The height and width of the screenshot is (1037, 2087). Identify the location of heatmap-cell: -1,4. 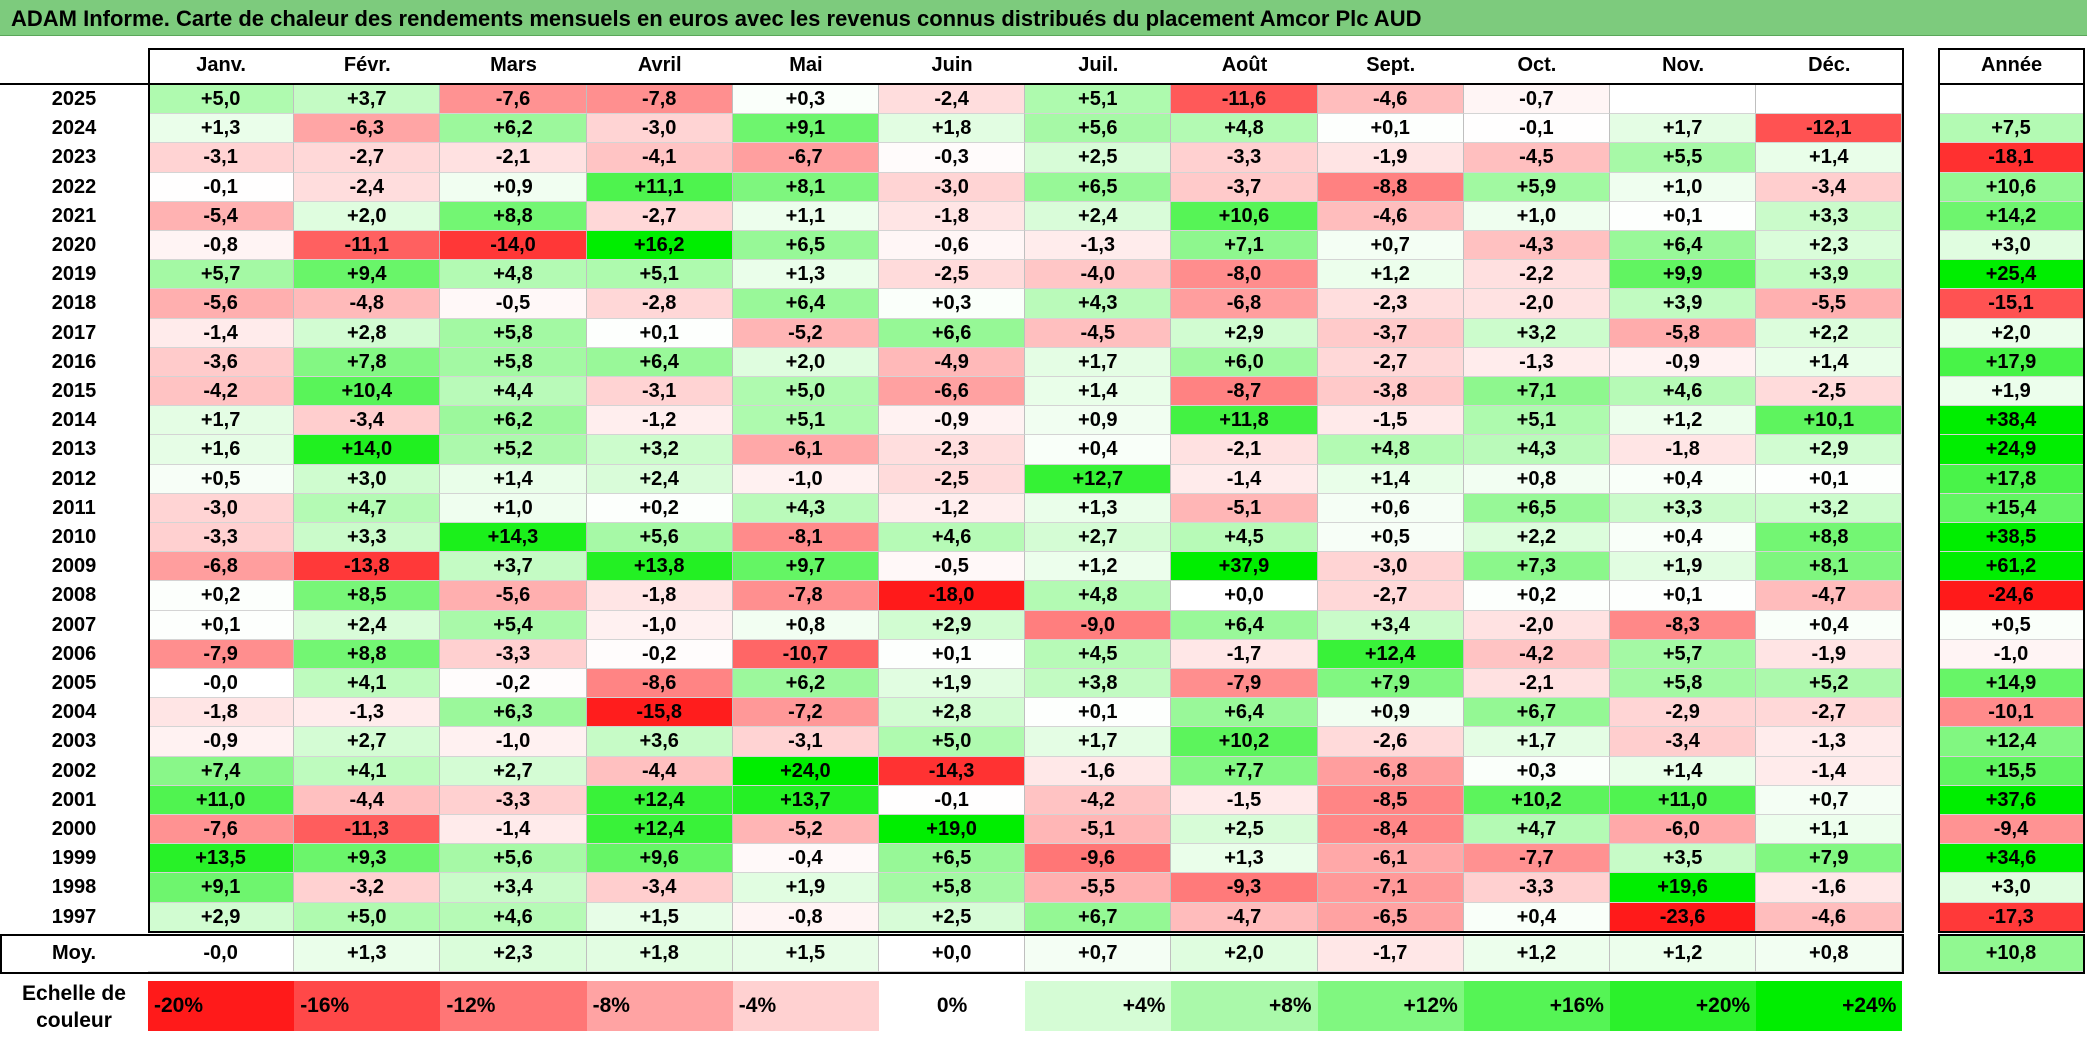
(513, 830).